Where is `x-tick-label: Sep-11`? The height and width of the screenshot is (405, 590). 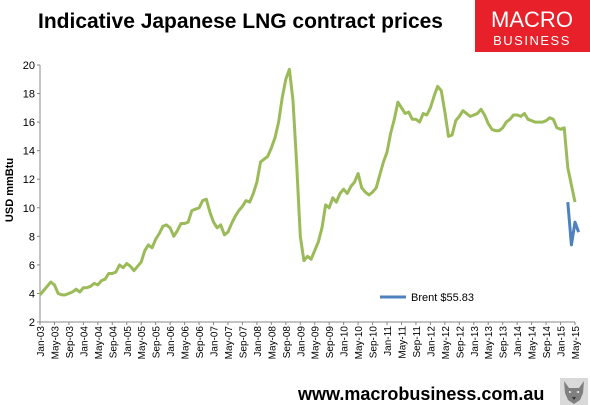
x-tick-label: Sep-11 is located at coordinates (417, 342).